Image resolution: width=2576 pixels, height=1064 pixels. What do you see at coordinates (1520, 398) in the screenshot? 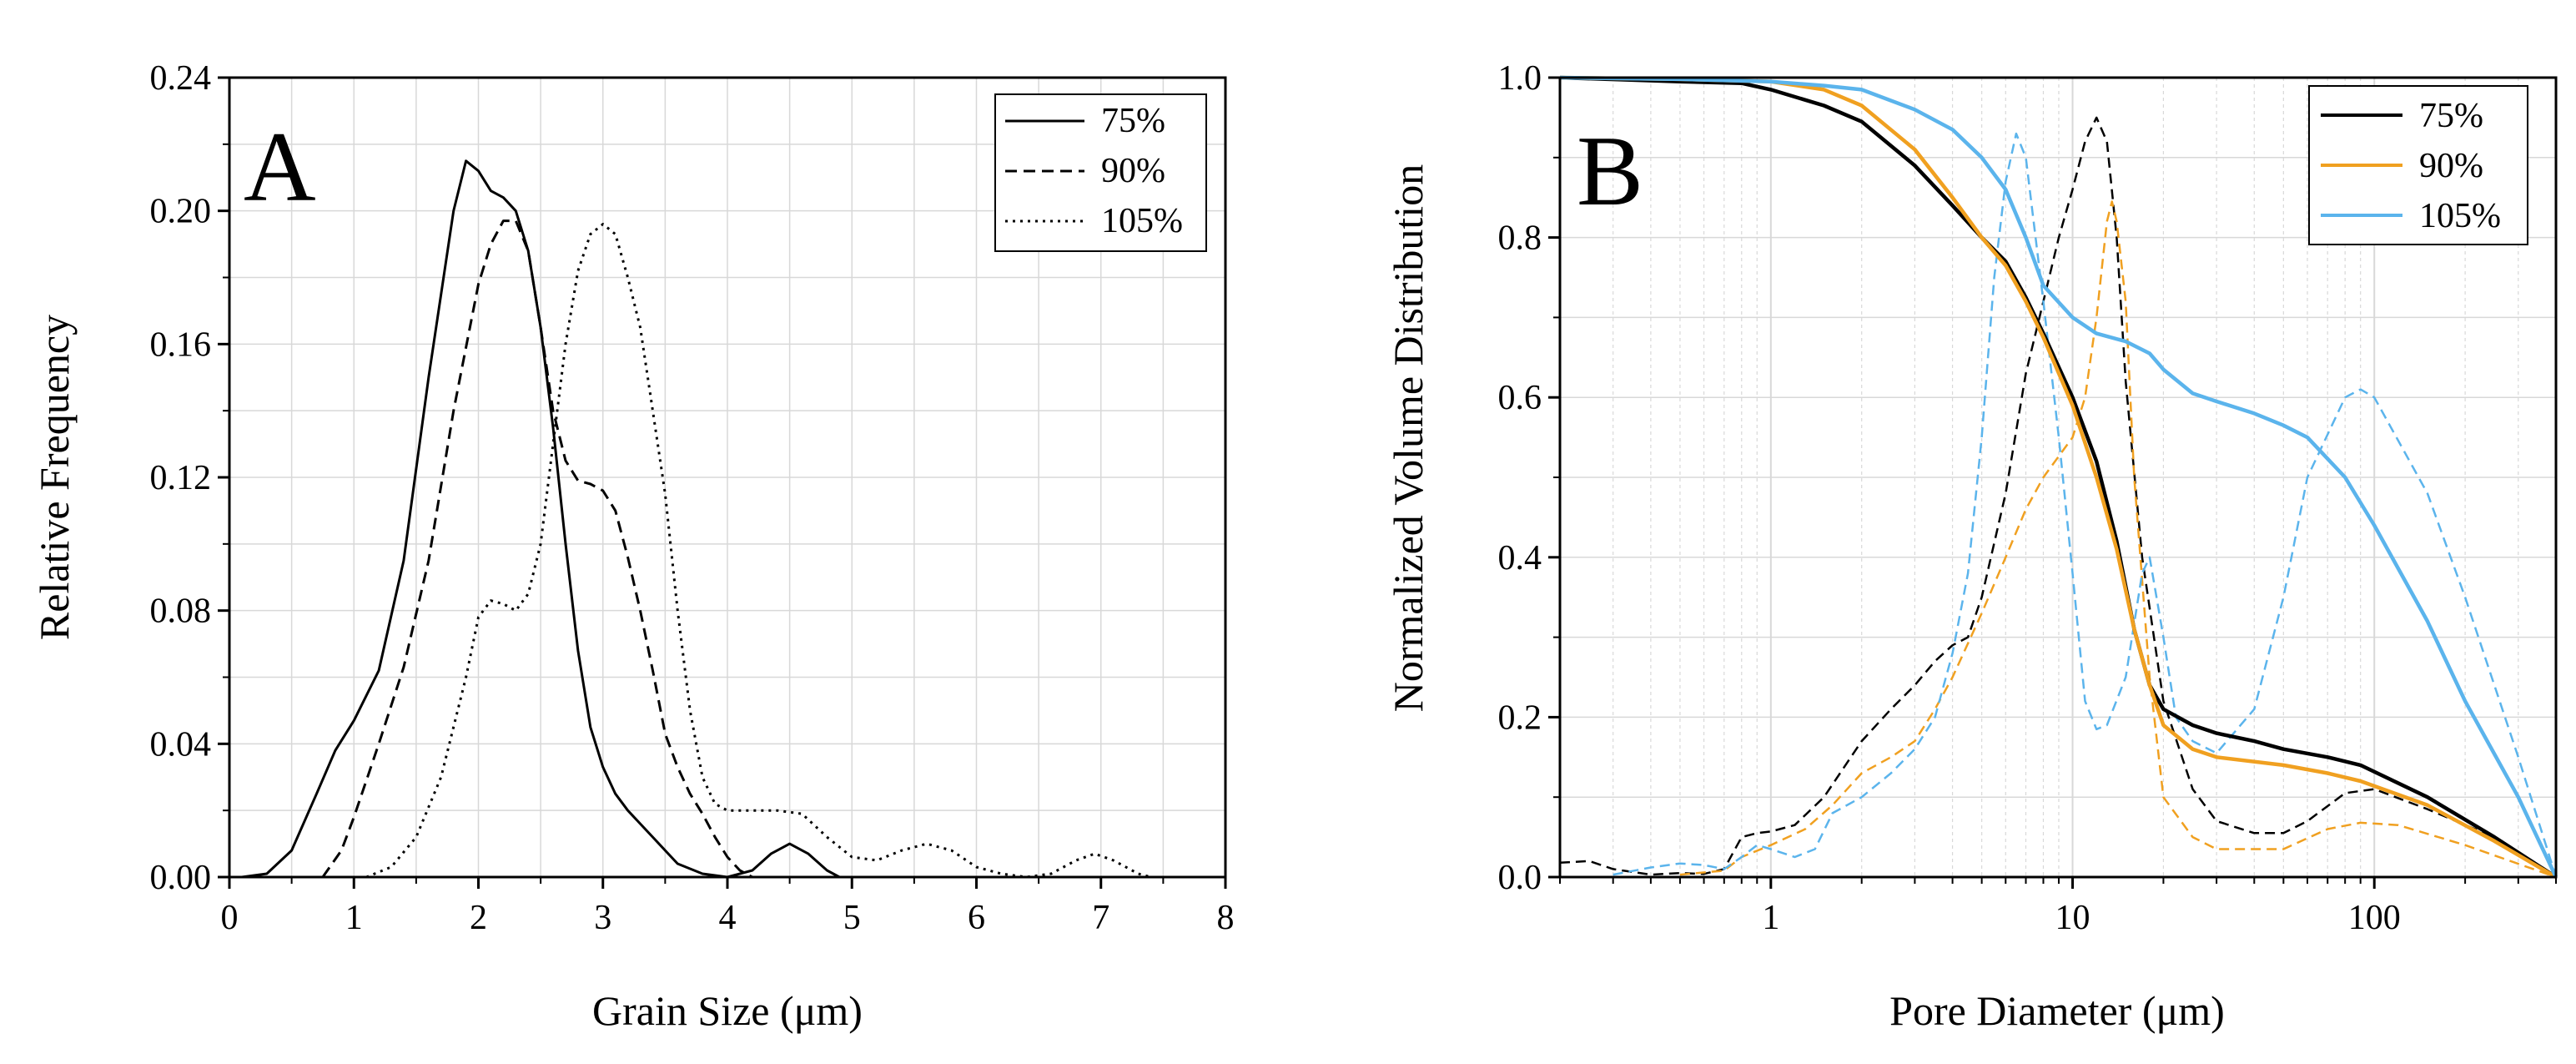
I see `y-tick-label: 0.6` at bounding box center [1520, 398].